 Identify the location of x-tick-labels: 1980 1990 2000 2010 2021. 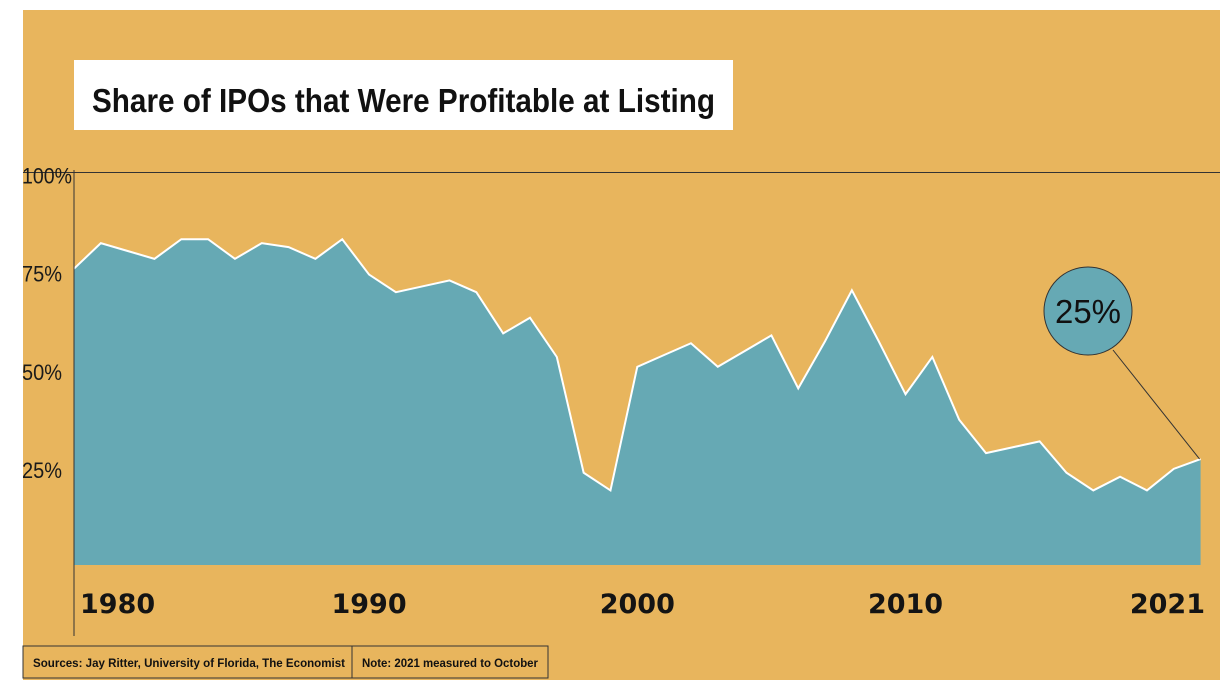
(642, 604).